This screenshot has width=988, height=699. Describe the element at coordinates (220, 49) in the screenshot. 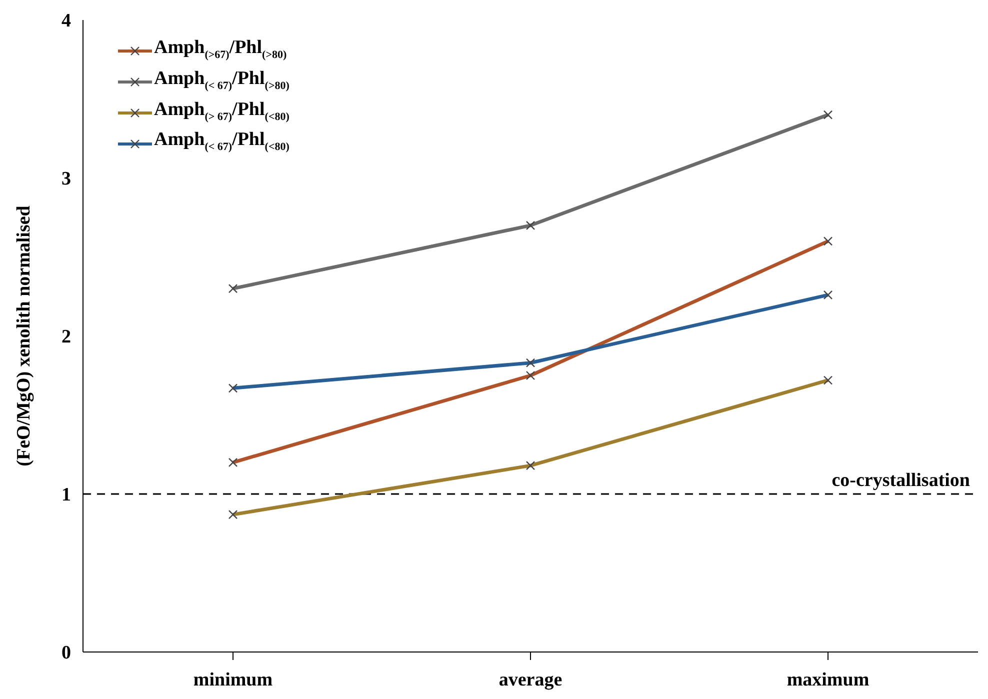

I see `legend-label: Amph$_{(>67)}$/Phl$_{(>80)}$` at that location.